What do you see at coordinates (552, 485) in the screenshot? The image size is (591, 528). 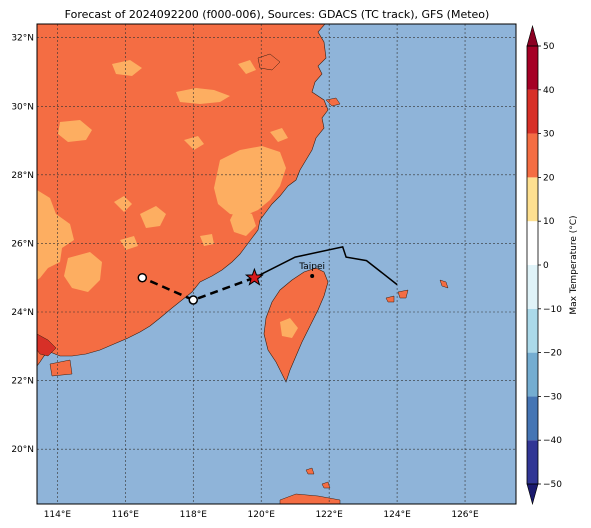 I see `colorbar-tick-label: −50` at bounding box center [552, 485].